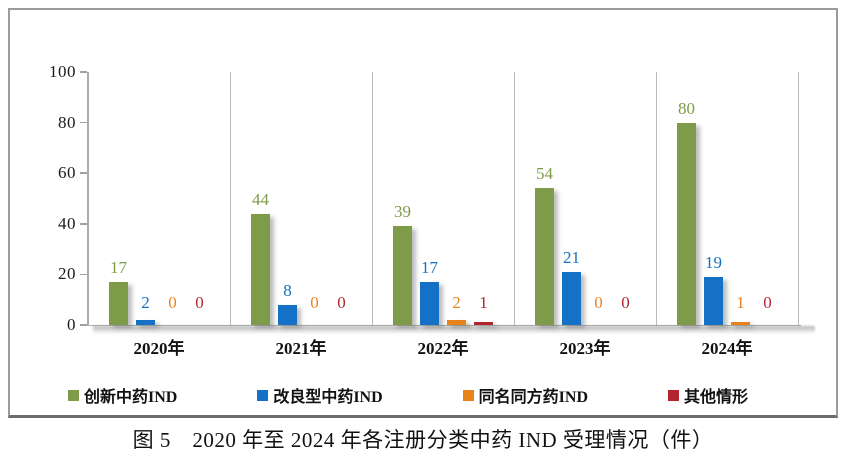 The width and height of the screenshot is (846, 469). I want to click on x-axis-baseline, so click(444, 325).